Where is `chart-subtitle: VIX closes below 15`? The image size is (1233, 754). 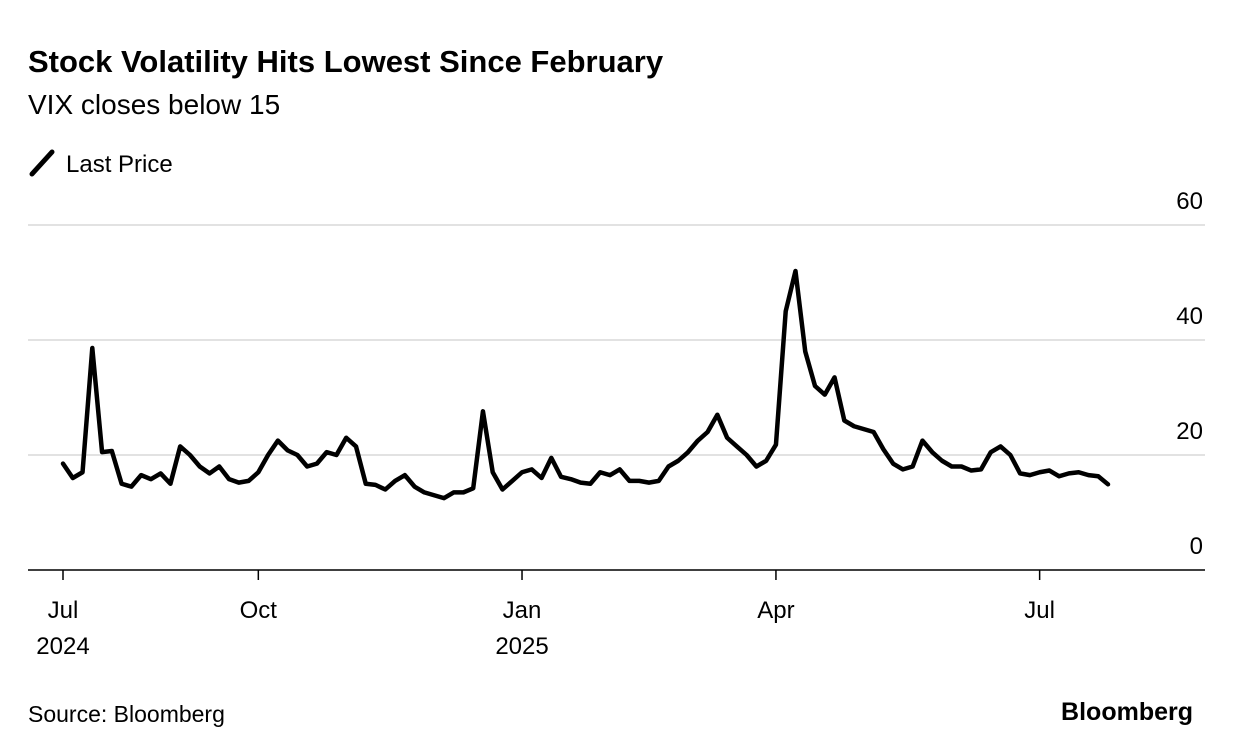 chart-subtitle: VIX closes below 15 is located at coordinates (154, 104).